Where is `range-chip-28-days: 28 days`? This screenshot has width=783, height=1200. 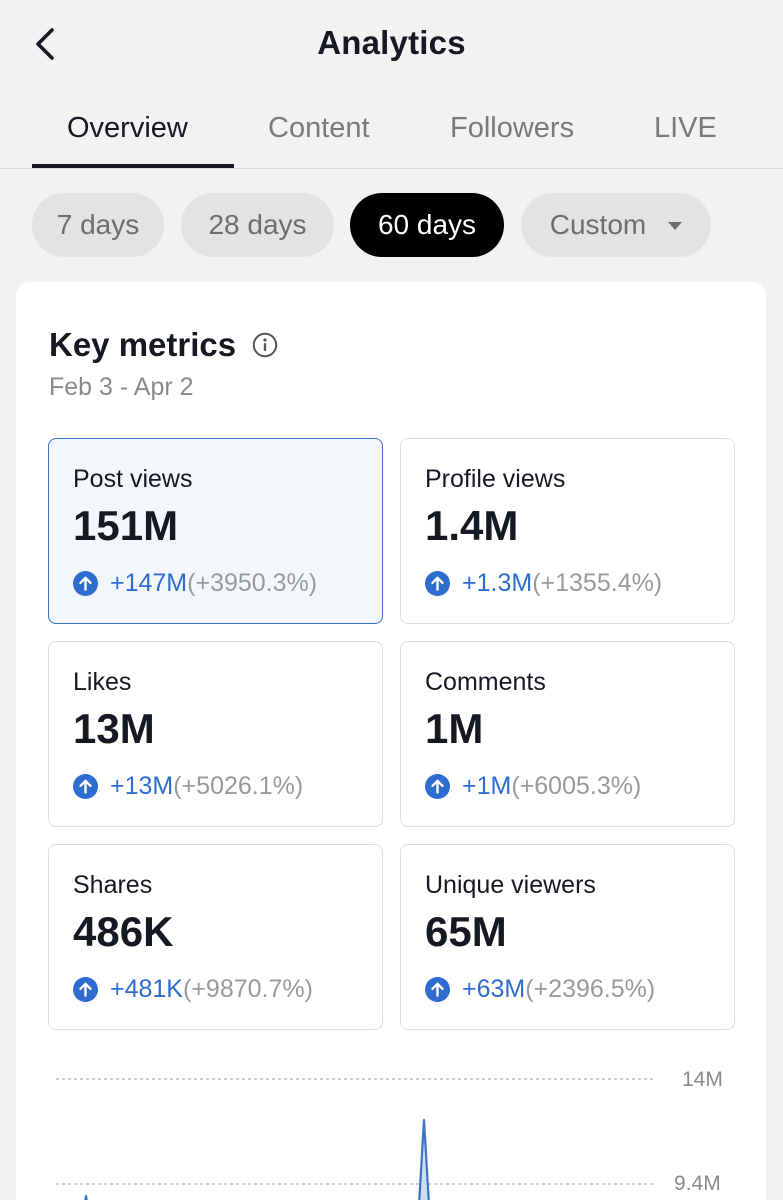 range-chip-28-days: 28 days is located at coordinates (257, 225).